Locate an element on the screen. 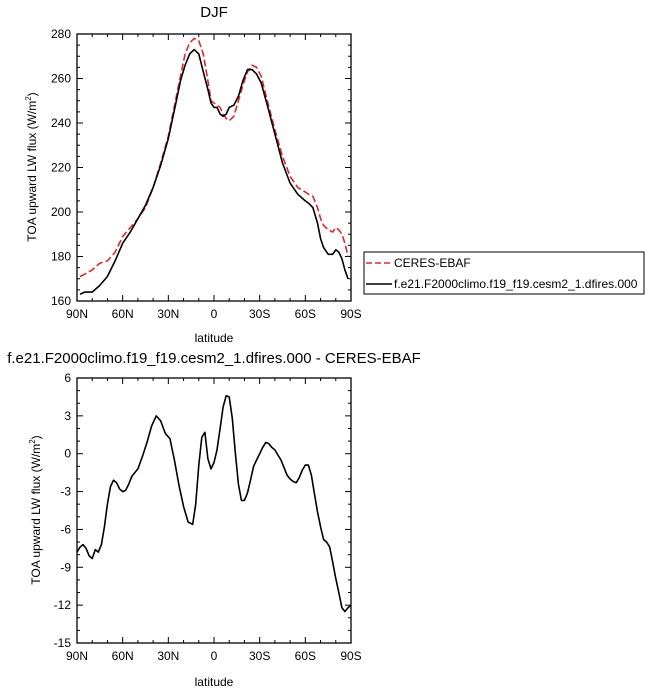 This screenshot has width=649, height=692. chart-bottom-ytick-label: -6 is located at coordinates (65, 529).